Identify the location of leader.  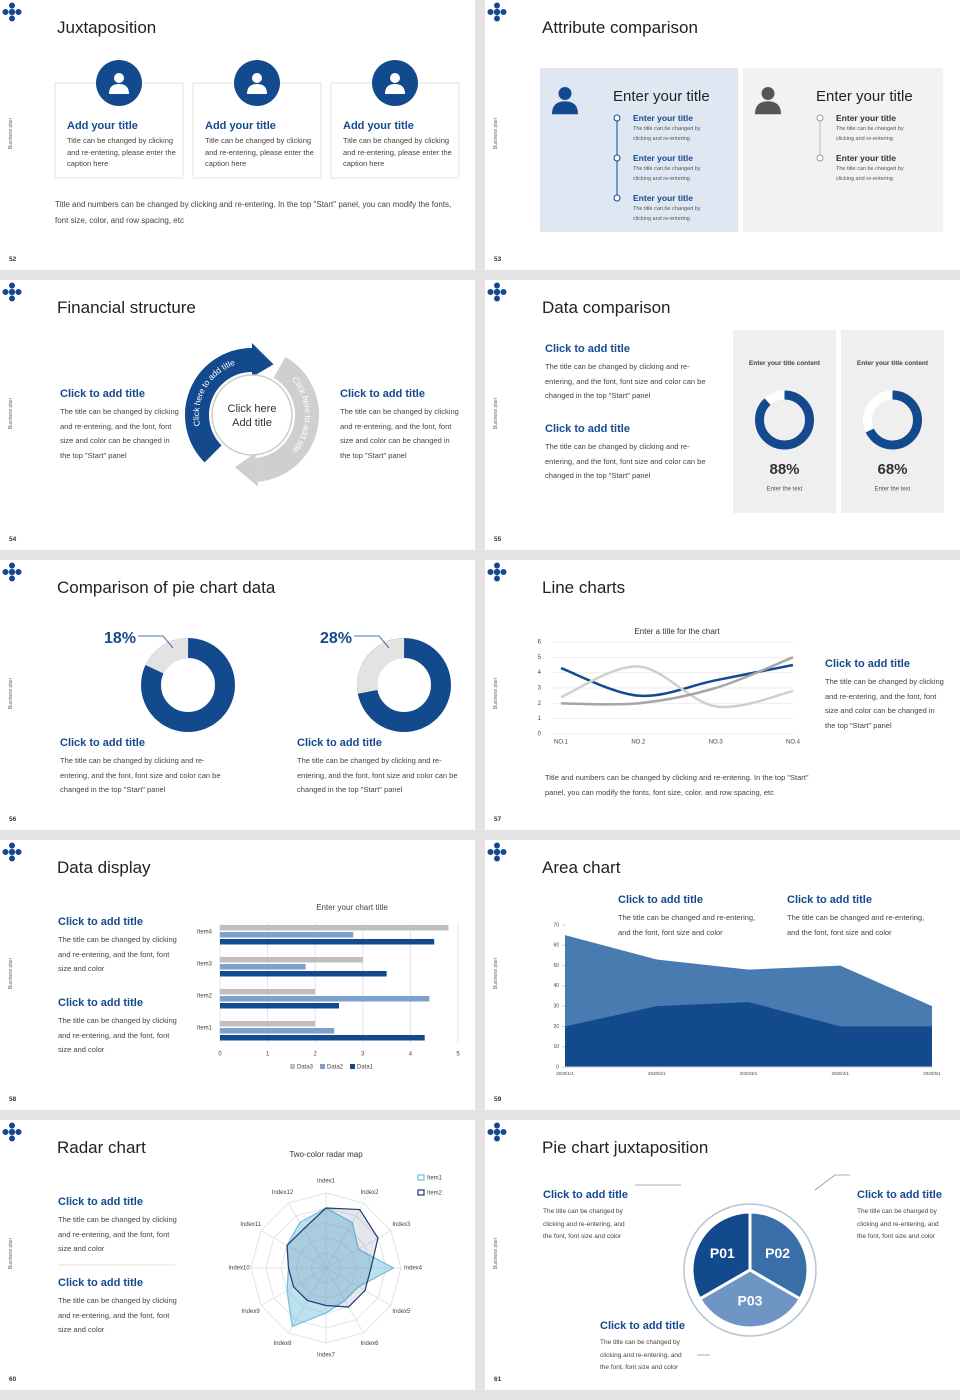
(372, 642).